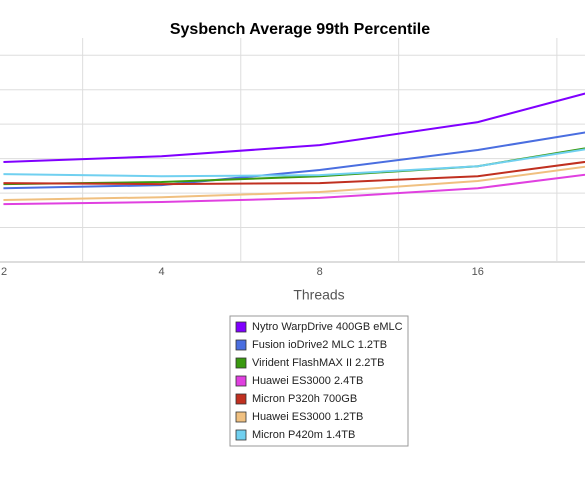  I want to click on chart-title: Sysbench Average 99th Percentile, so click(300, 29).